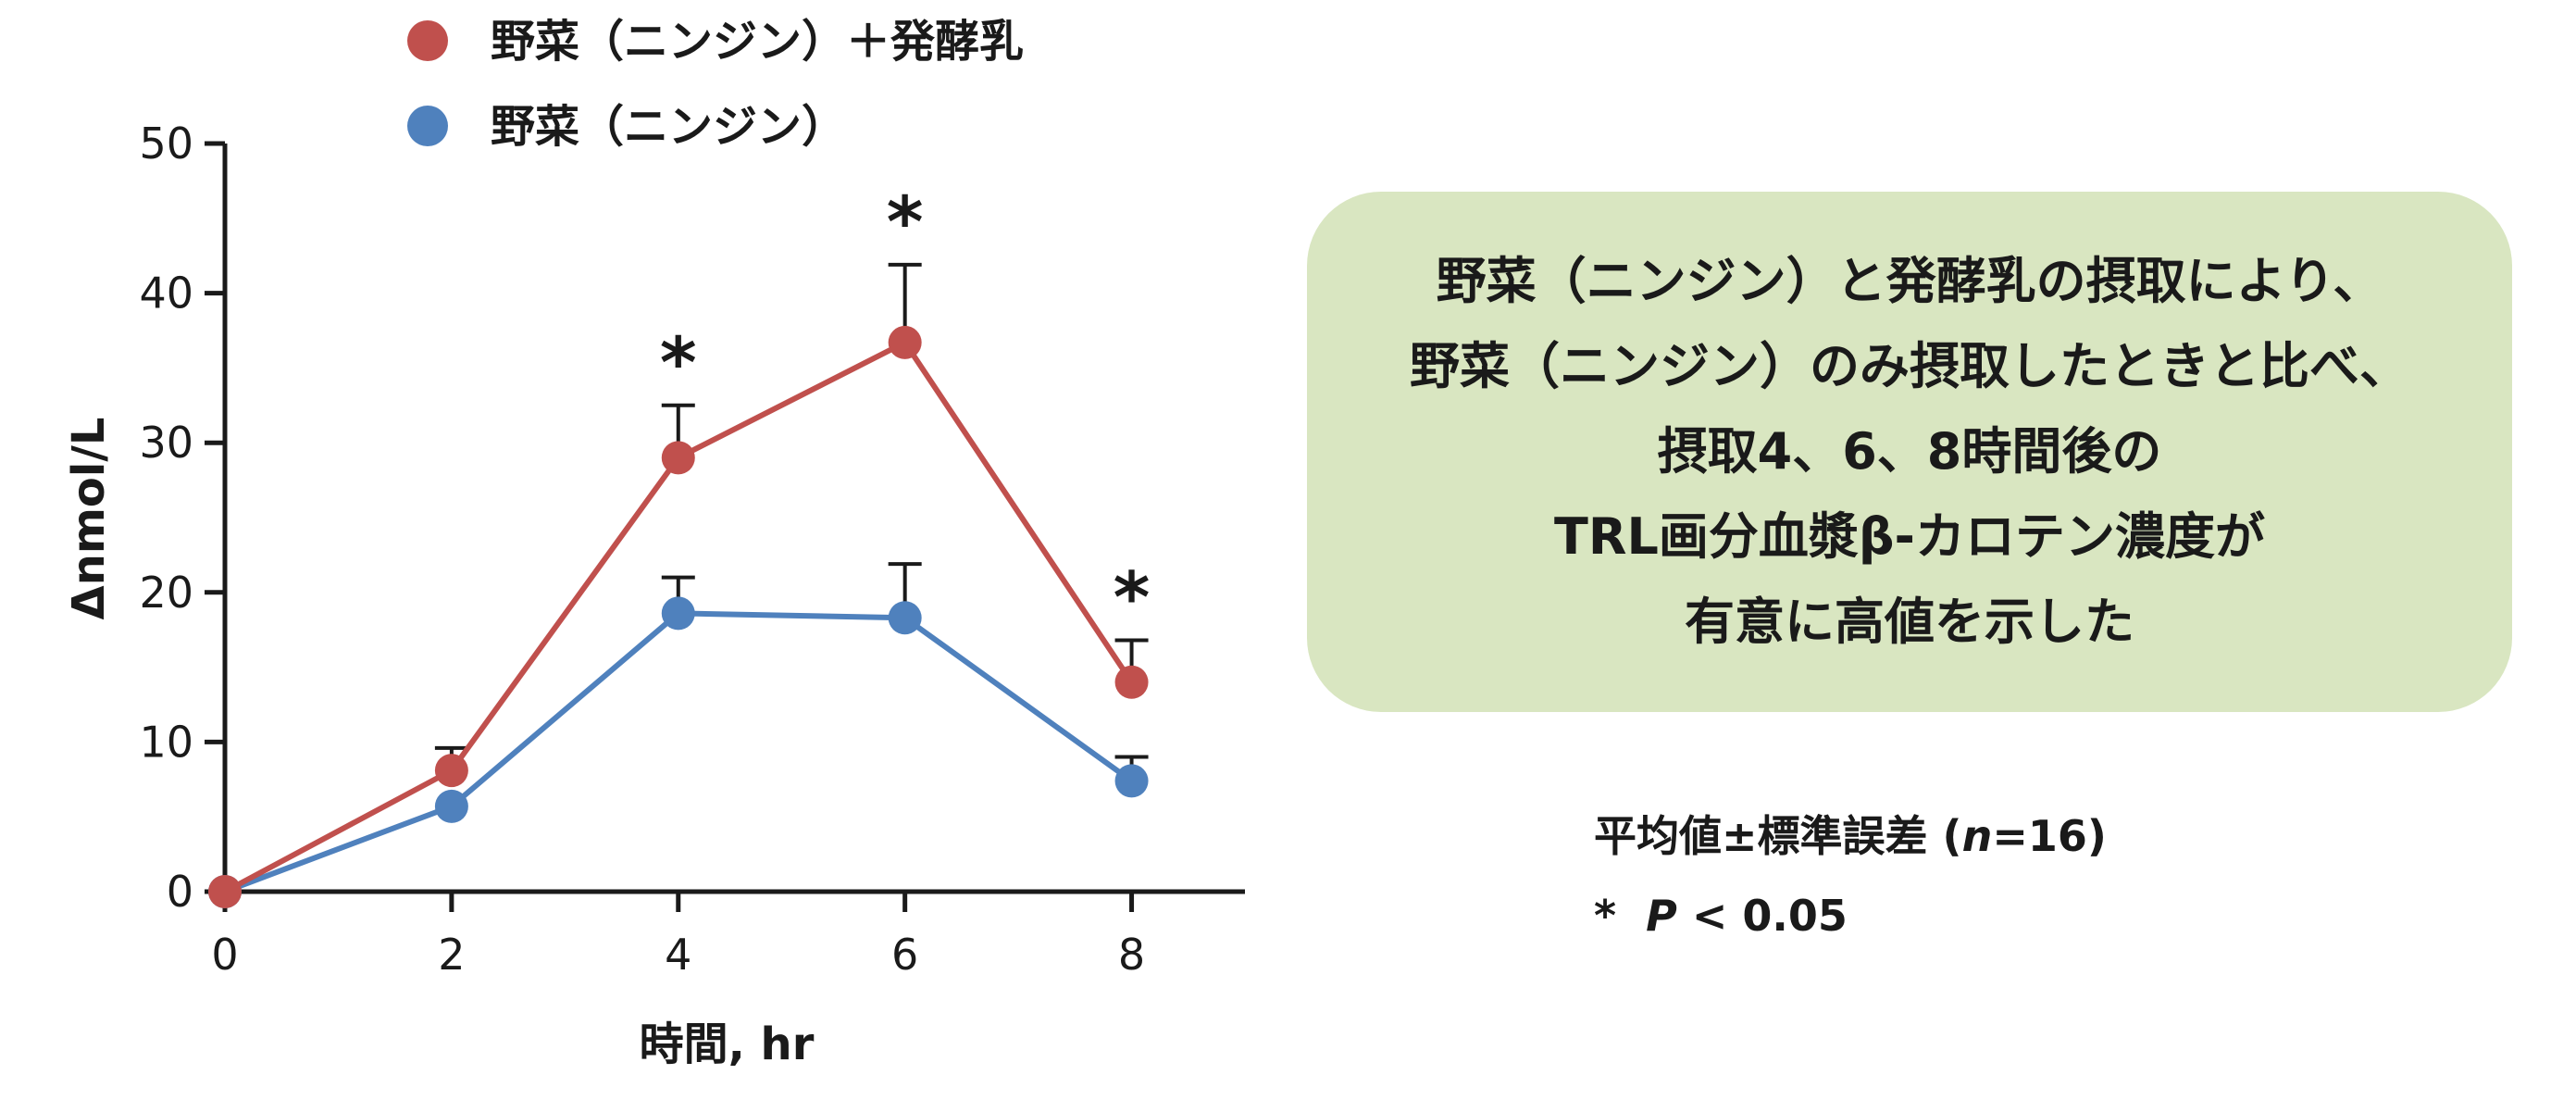 The width and height of the screenshot is (2576, 1112). What do you see at coordinates (904, 955) in the screenshot?
I see `x-tick-label: 6` at bounding box center [904, 955].